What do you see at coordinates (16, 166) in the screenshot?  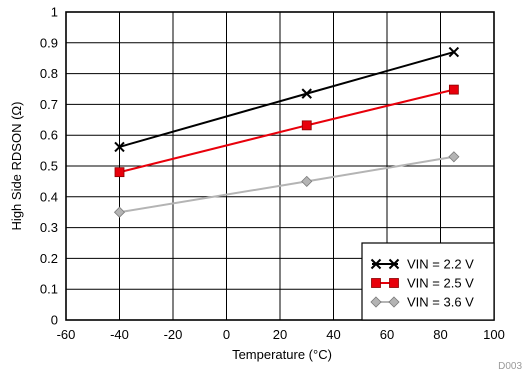 I see `y-axis-label: High Side RDSON (Ω)` at bounding box center [16, 166].